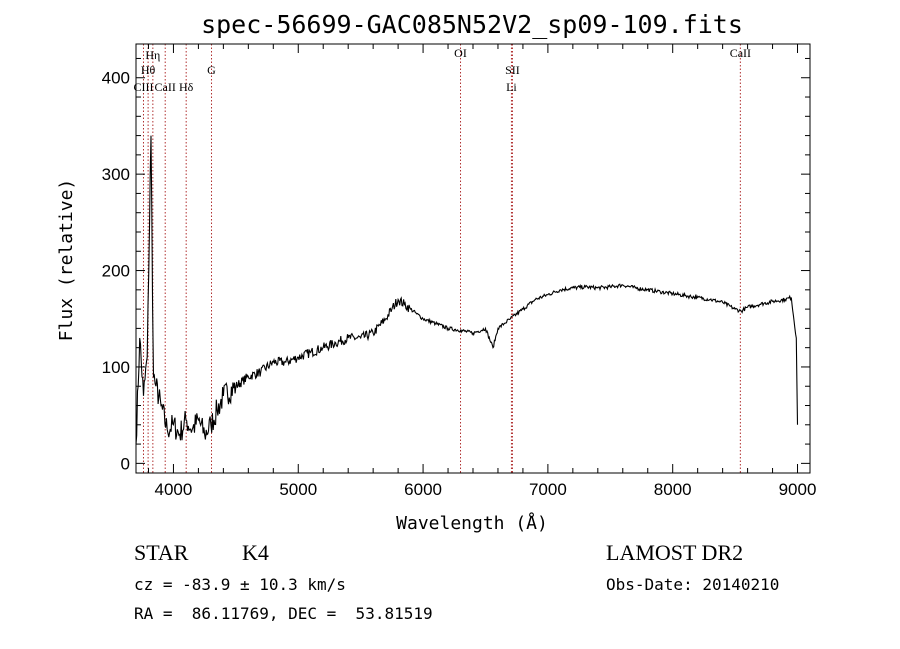 The height and width of the screenshot is (649, 900). Describe the element at coordinates (211, 70) in the screenshot. I see `spectral-line-label: G` at that location.